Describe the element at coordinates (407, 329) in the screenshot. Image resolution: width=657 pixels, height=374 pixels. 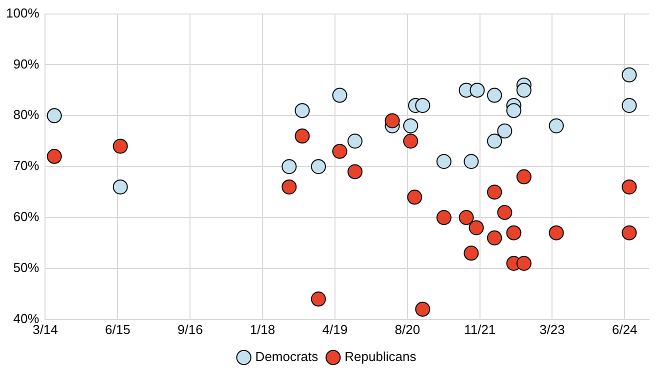
I see `x-tick-label: 8/20` at that location.